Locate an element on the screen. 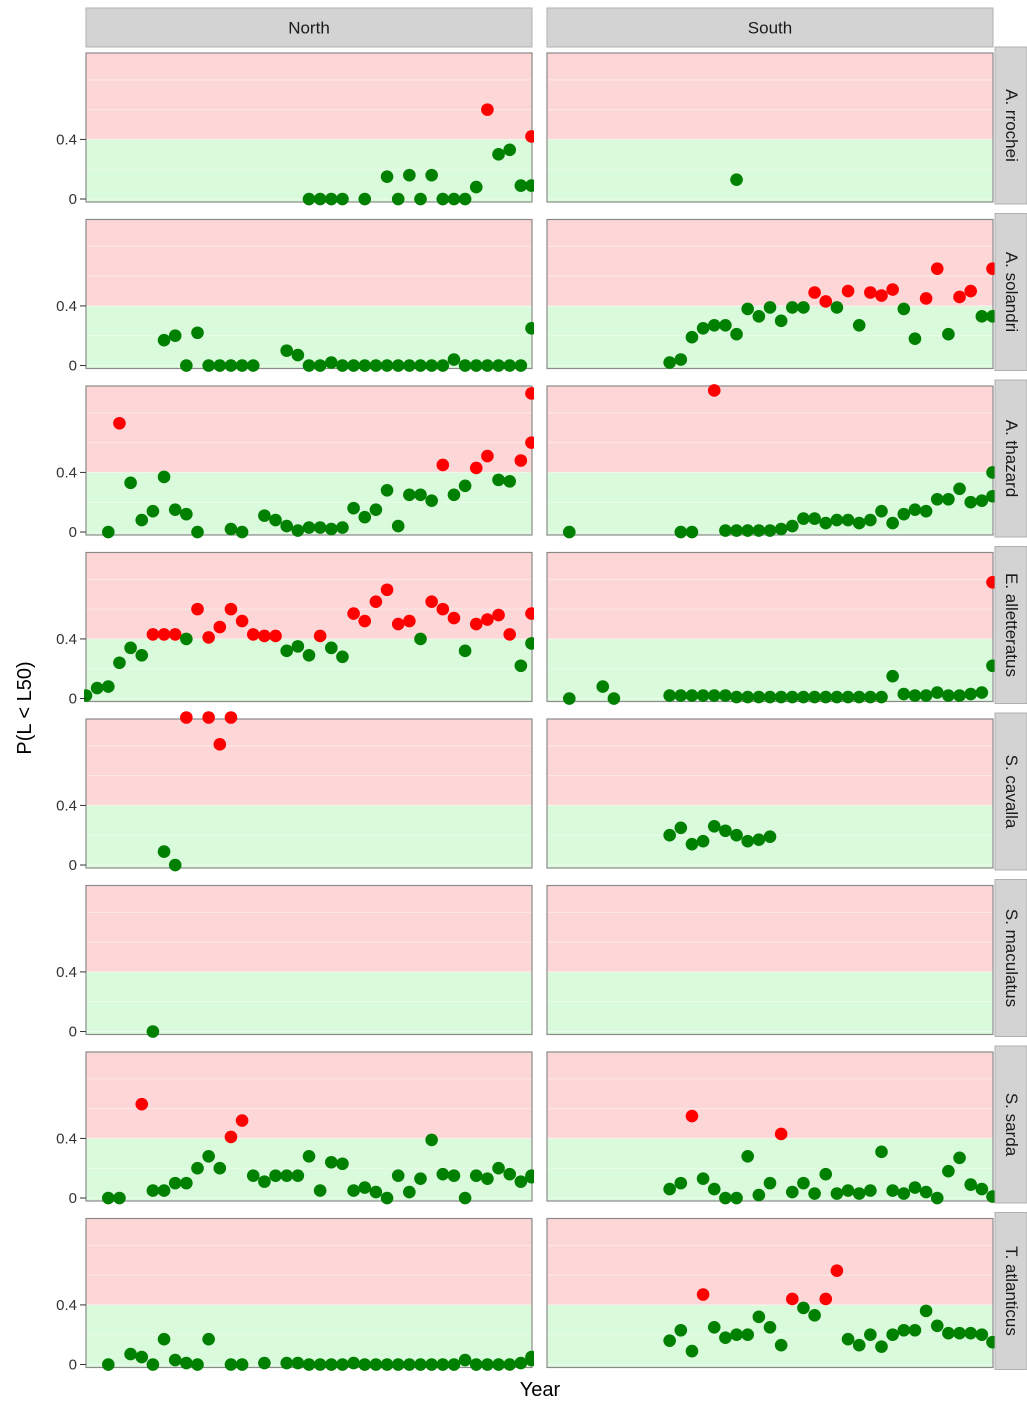 This screenshot has height=1402, width=1027. panel-a-rrochei-south is located at coordinates (770, 127).